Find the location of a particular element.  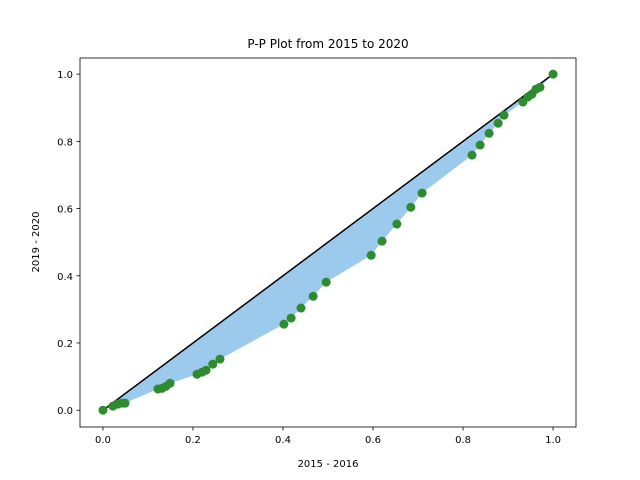

x-tick-label: 0.2 is located at coordinates (193, 440).